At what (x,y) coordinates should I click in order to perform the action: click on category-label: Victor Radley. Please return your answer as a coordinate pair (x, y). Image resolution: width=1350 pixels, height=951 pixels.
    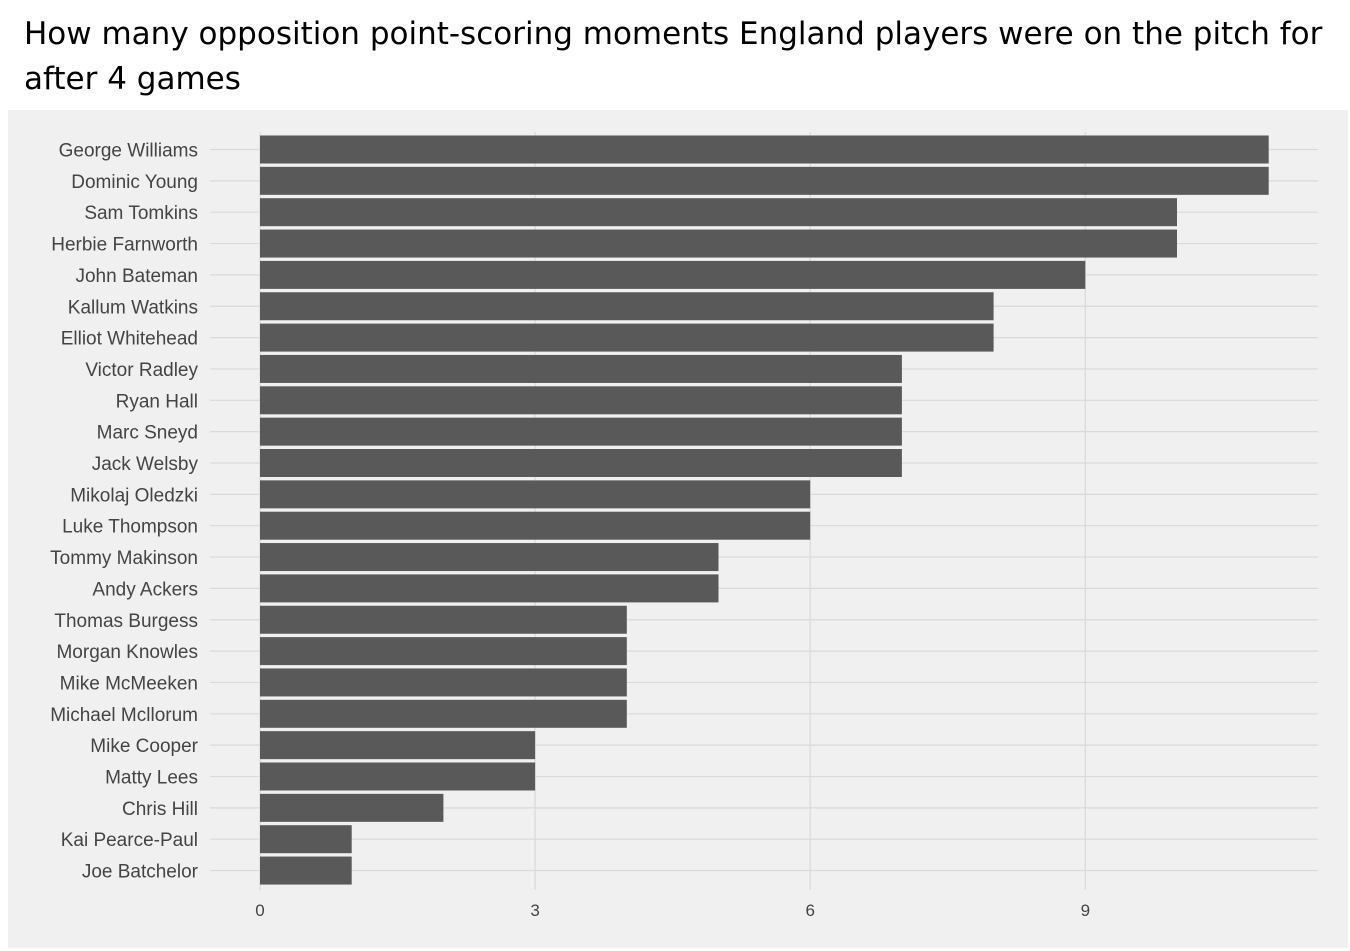
    Looking at the image, I should click on (141, 370).